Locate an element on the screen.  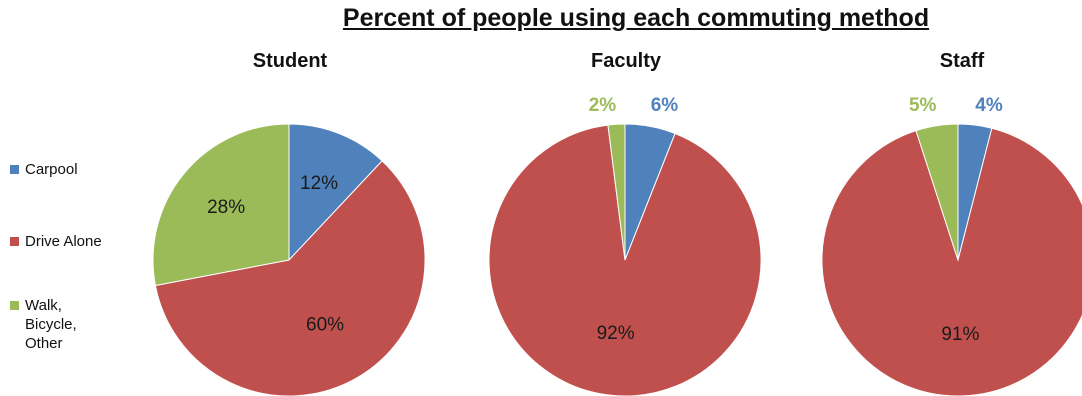
legend-label: Drive Alone is located at coordinates (63, 241).